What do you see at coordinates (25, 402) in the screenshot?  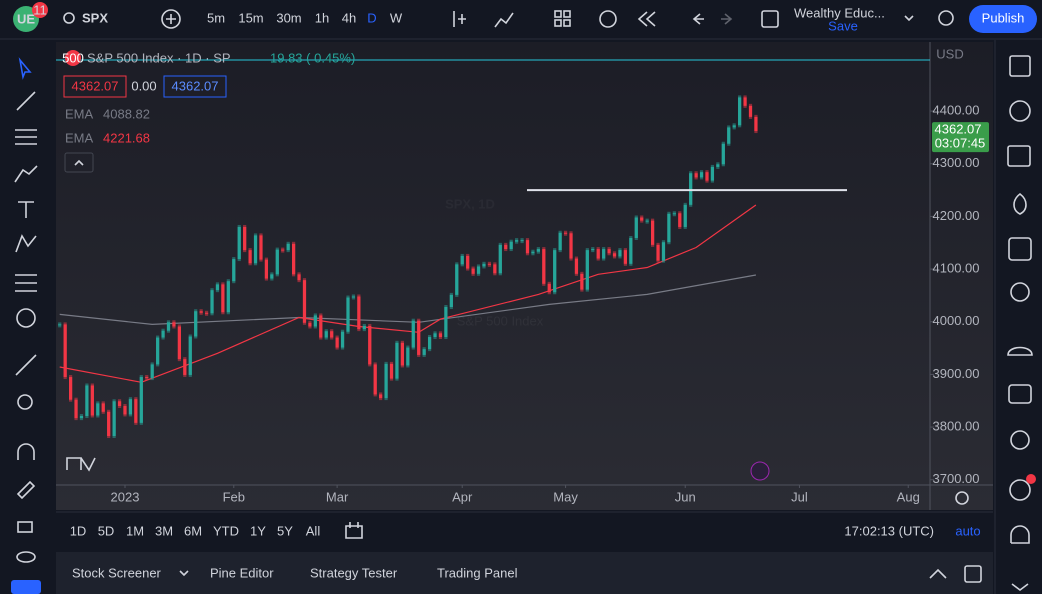 I see `zoom-tool` at bounding box center [25, 402].